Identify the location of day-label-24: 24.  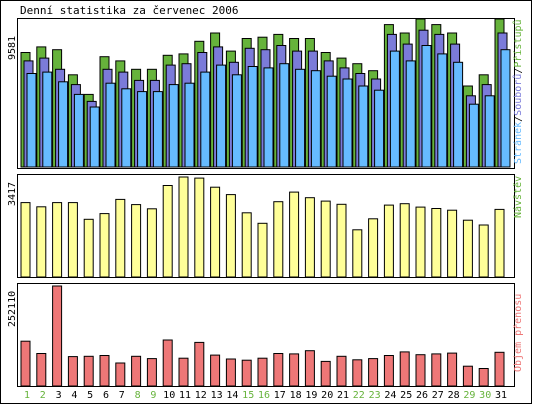
(390, 395).